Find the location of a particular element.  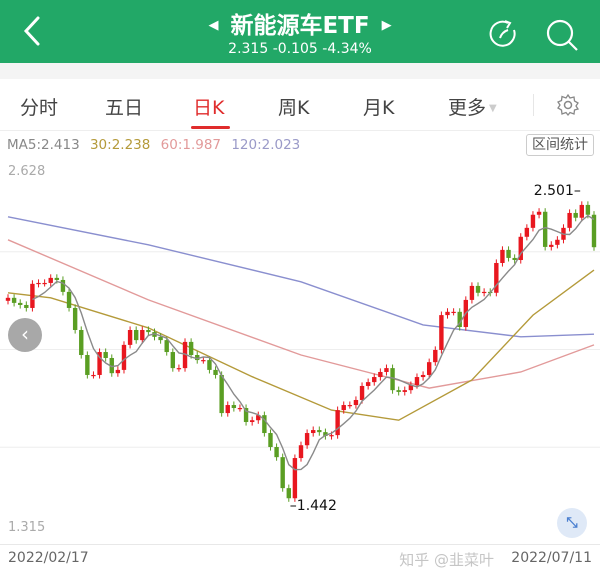

range-stats-button: 区间统计 is located at coordinates (560, 145).